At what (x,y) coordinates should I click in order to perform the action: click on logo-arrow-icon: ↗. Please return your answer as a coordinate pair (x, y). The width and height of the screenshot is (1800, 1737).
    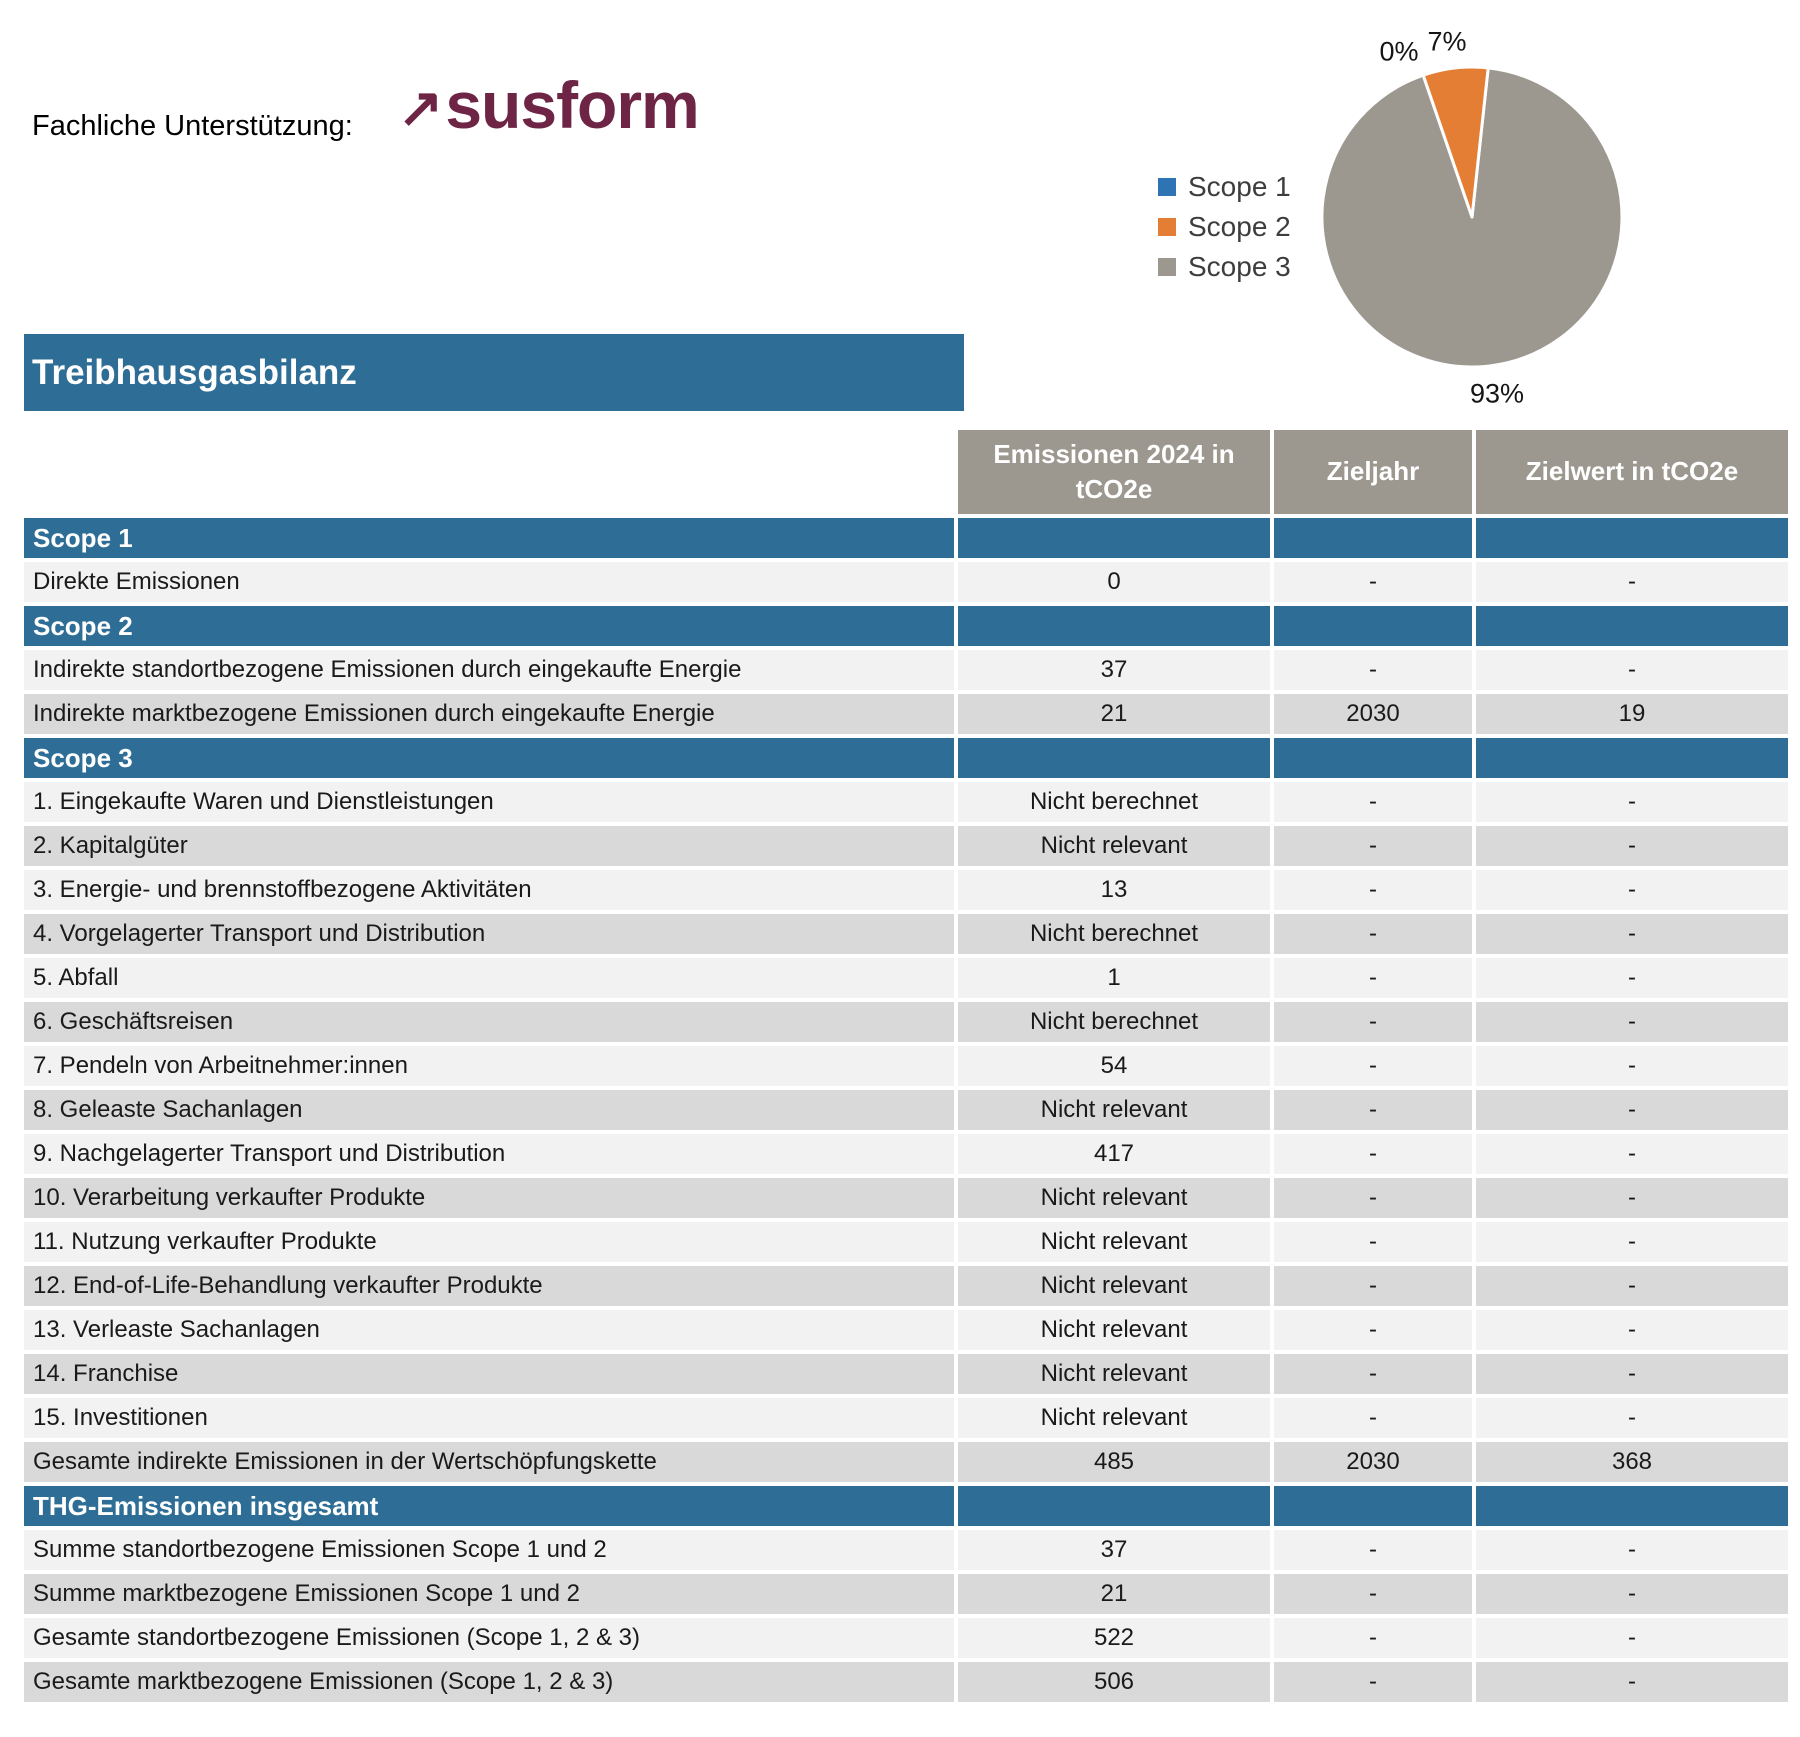
    Looking at the image, I should click on (420, 108).